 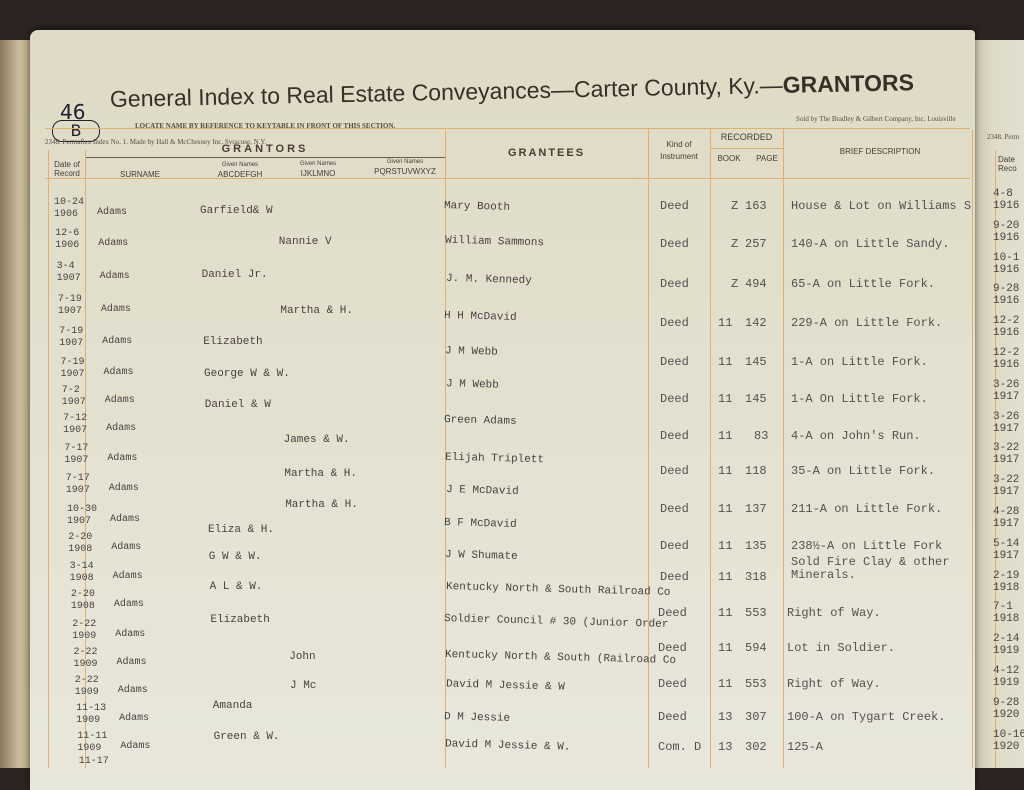 I want to click on record-date: 10-24 1906, so click(x=69, y=208).